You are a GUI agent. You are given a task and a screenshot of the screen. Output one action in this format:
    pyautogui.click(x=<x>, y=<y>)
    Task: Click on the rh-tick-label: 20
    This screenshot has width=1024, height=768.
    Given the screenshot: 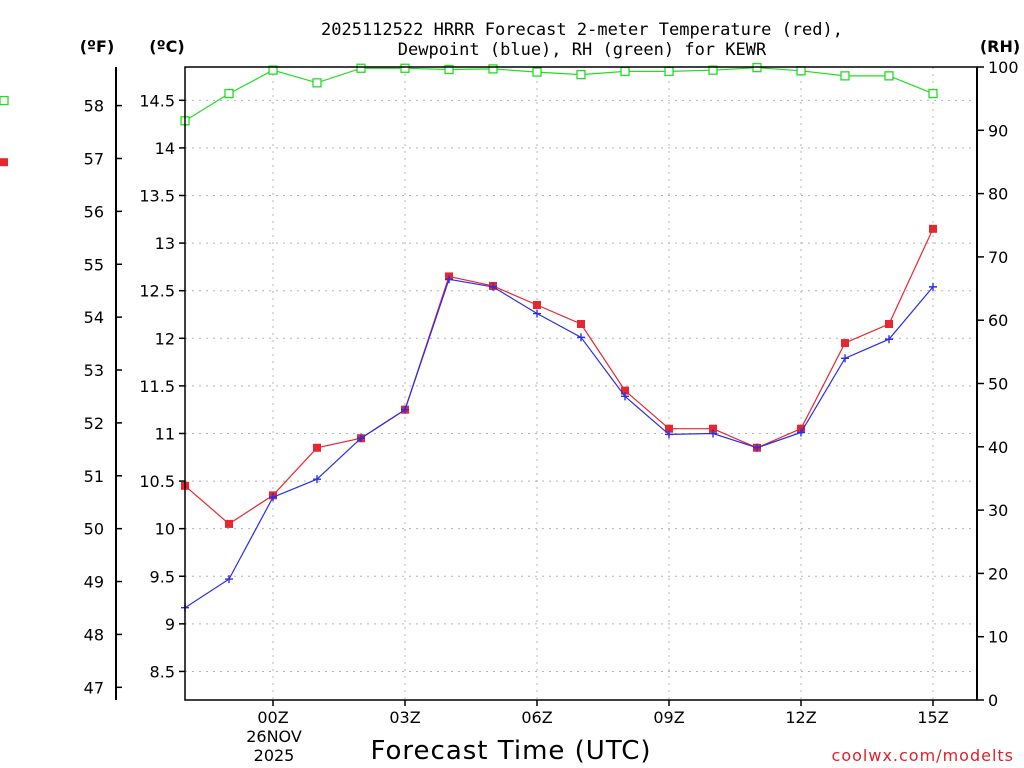 What is the action you would take?
    pyautogui.click(x=998, y=573)
    